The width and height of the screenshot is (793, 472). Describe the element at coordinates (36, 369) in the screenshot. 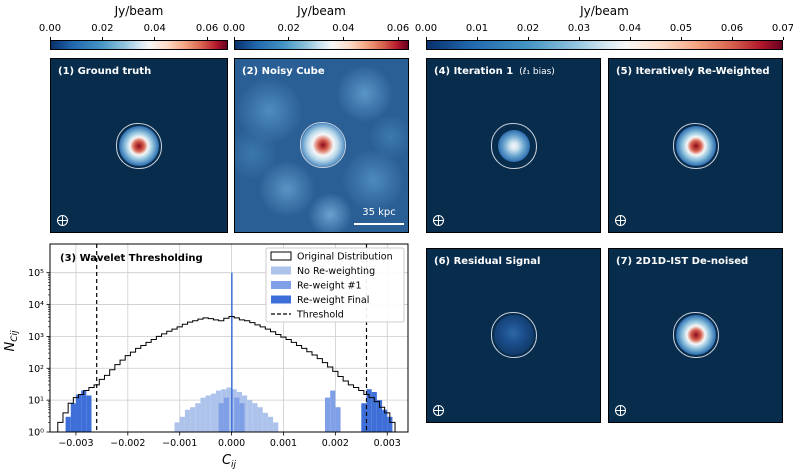

I see `y-tick-label: 10²` at that location.